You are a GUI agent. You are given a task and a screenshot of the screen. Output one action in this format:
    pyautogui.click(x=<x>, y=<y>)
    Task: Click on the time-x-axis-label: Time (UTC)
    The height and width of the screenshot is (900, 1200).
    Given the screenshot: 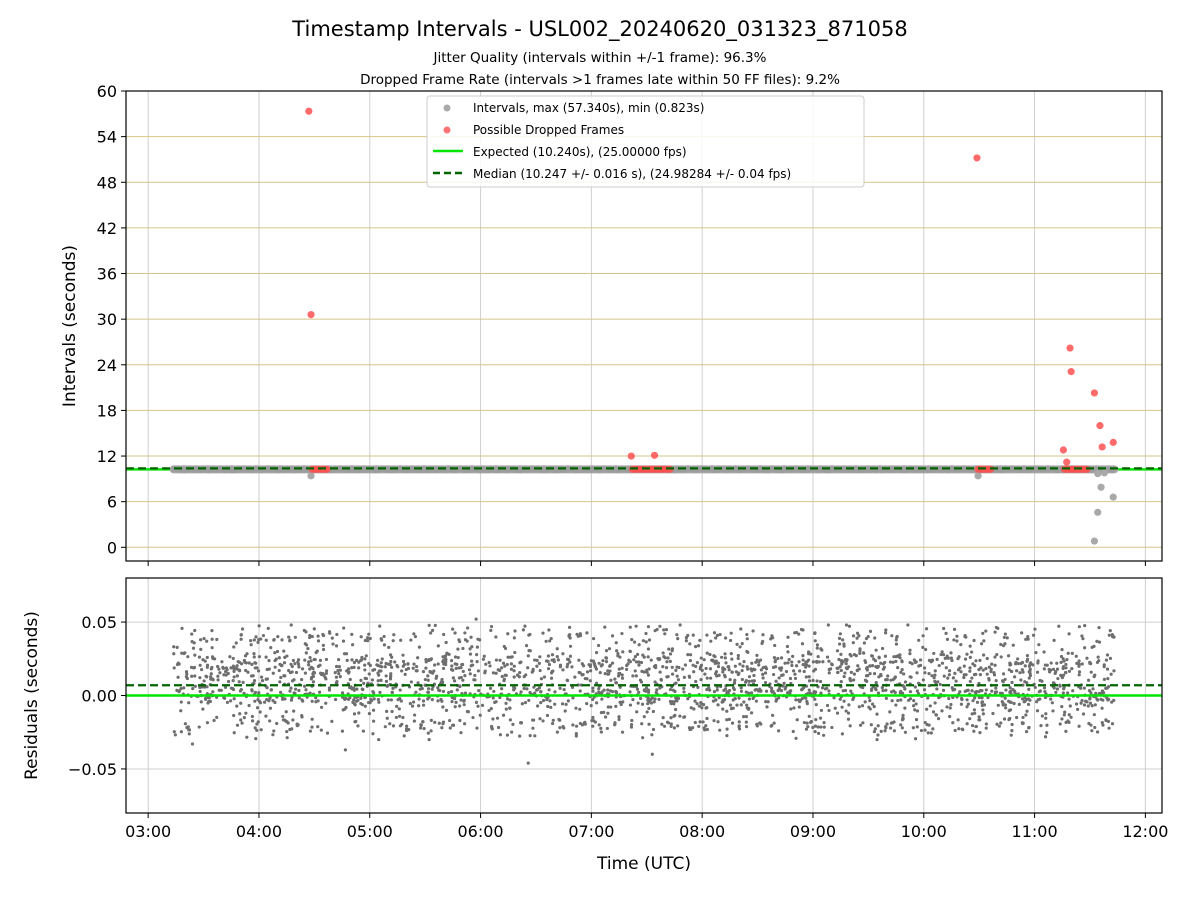 What is the action you would take?
    pyautogui.click(x=643, y=864)
    